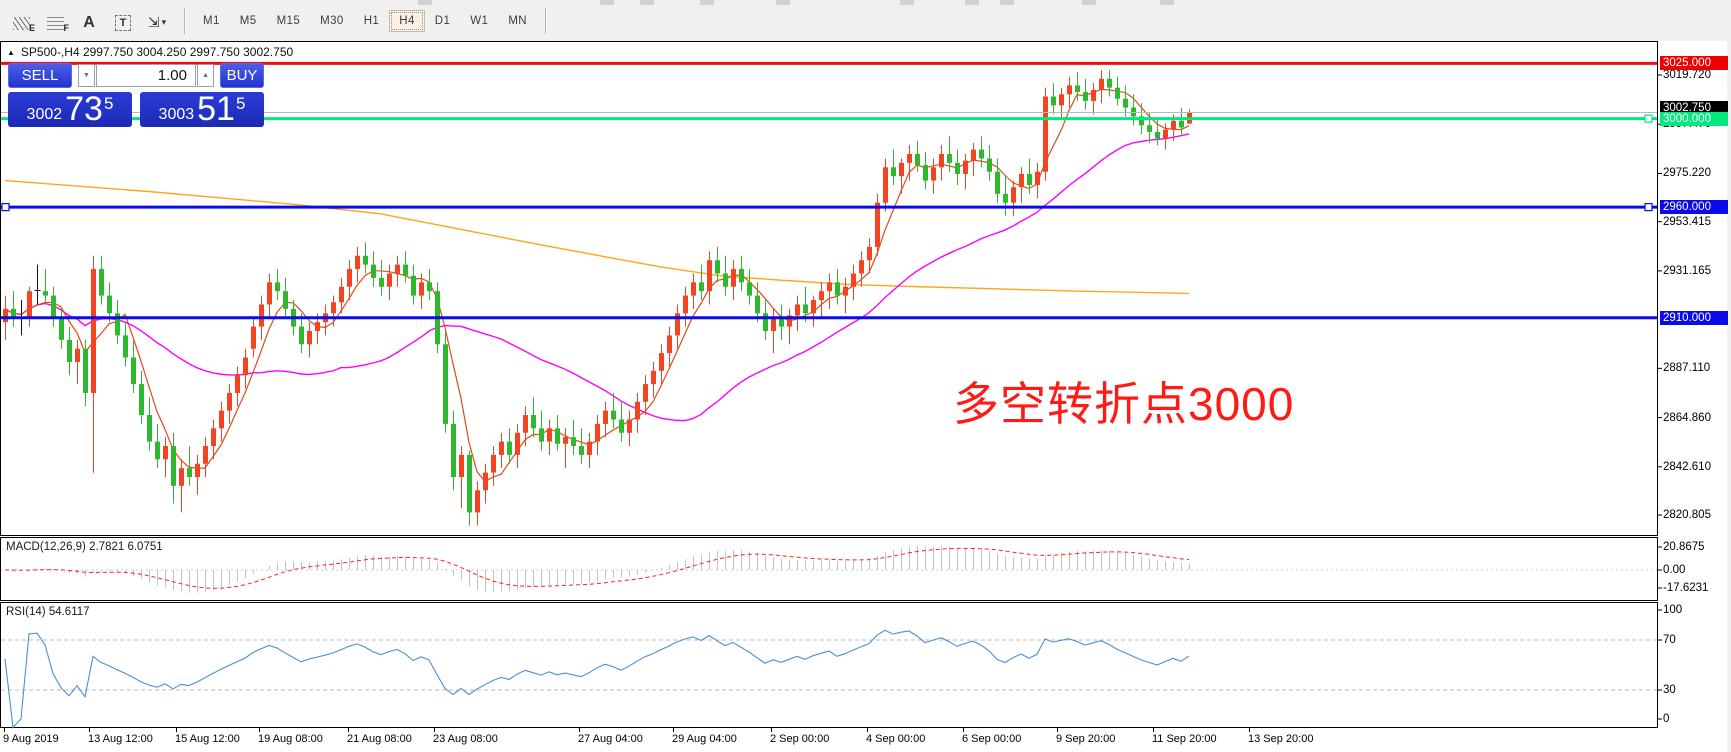  Describe the element at coordinates (1694, 108) in the screenshot. I see `price-level-badge: 3002.750` at that location.